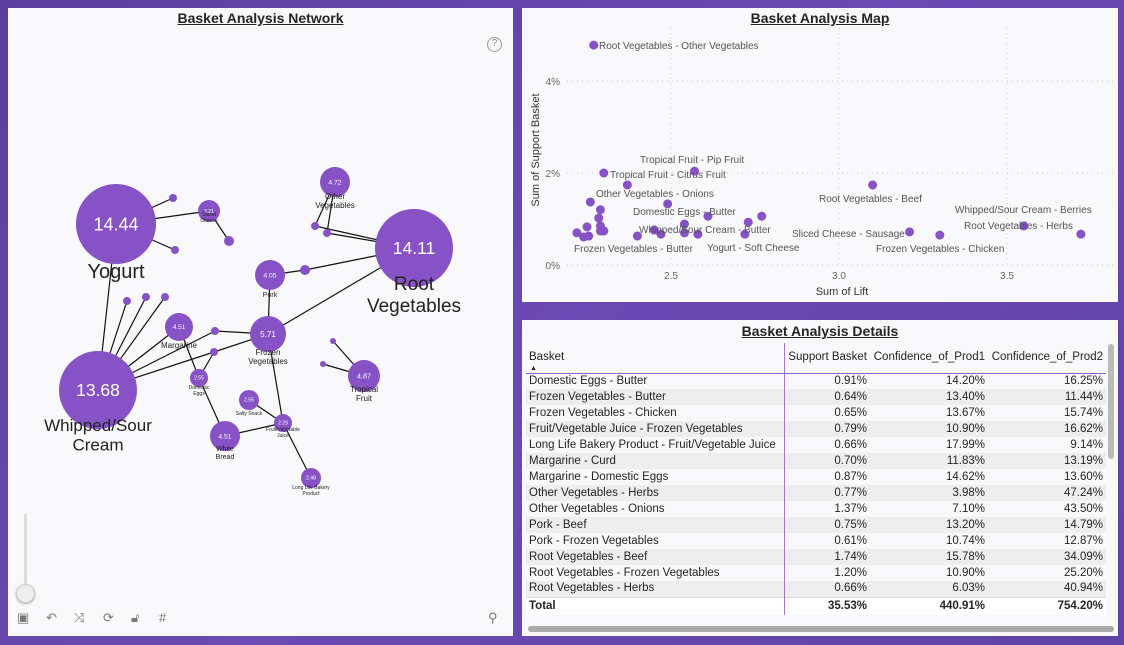  Describe the element at coordinates (816, 557) in the screenshot. I see `table-row: Root Vegetables - Beef 1.74% 15.78% 34.09%` at that location.